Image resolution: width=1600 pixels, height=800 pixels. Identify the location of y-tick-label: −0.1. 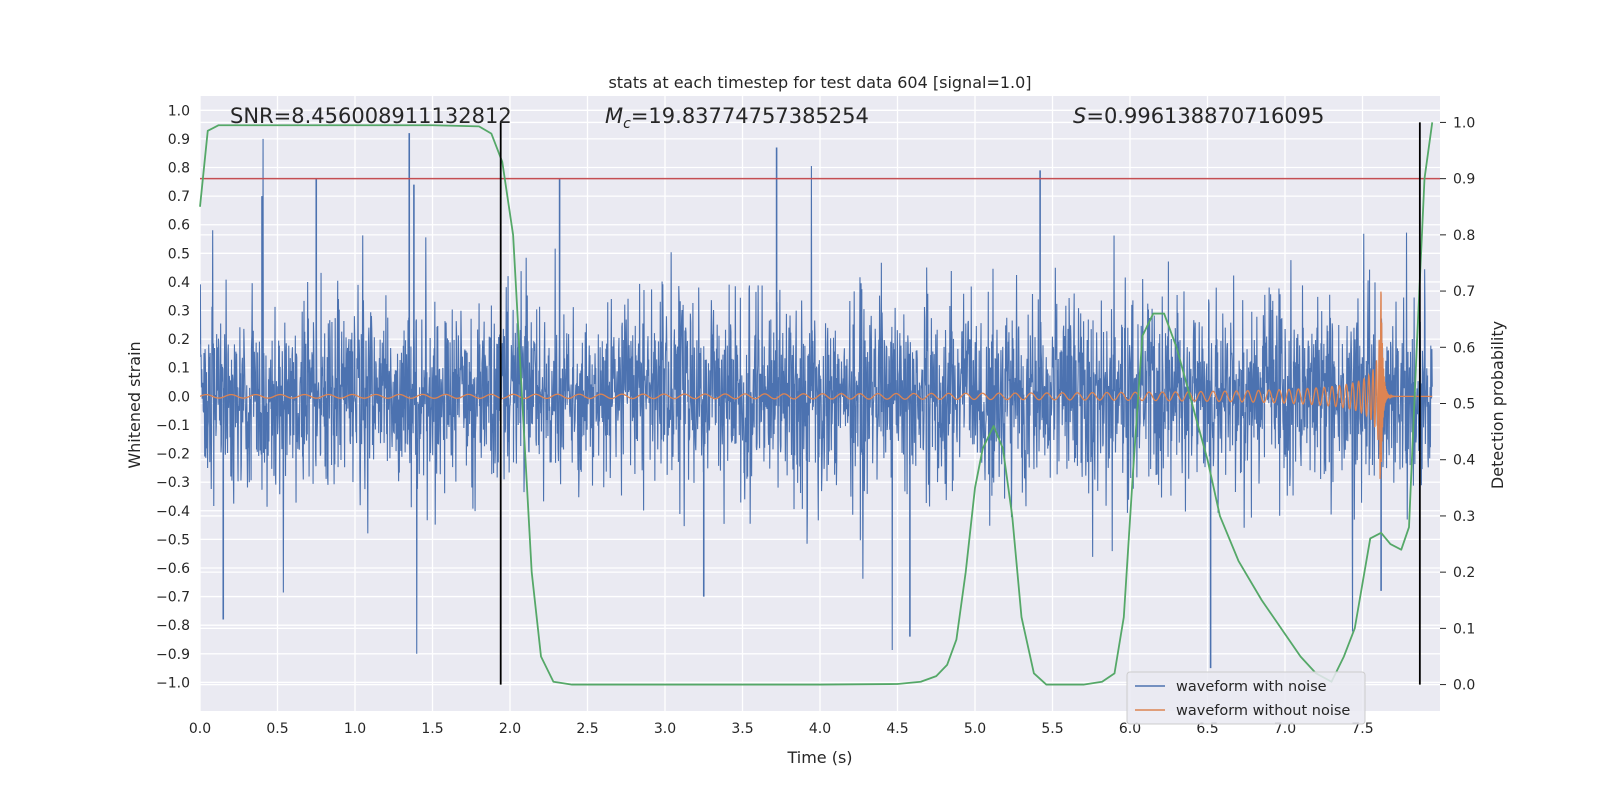
(173, 426).